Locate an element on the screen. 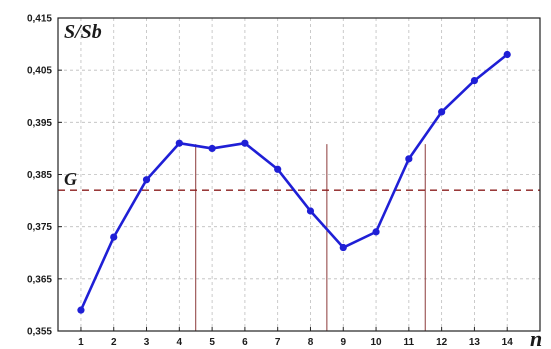 This screenshot has width=551, height=349. x-tick-label: 14 is located at coordinates (508, 342).